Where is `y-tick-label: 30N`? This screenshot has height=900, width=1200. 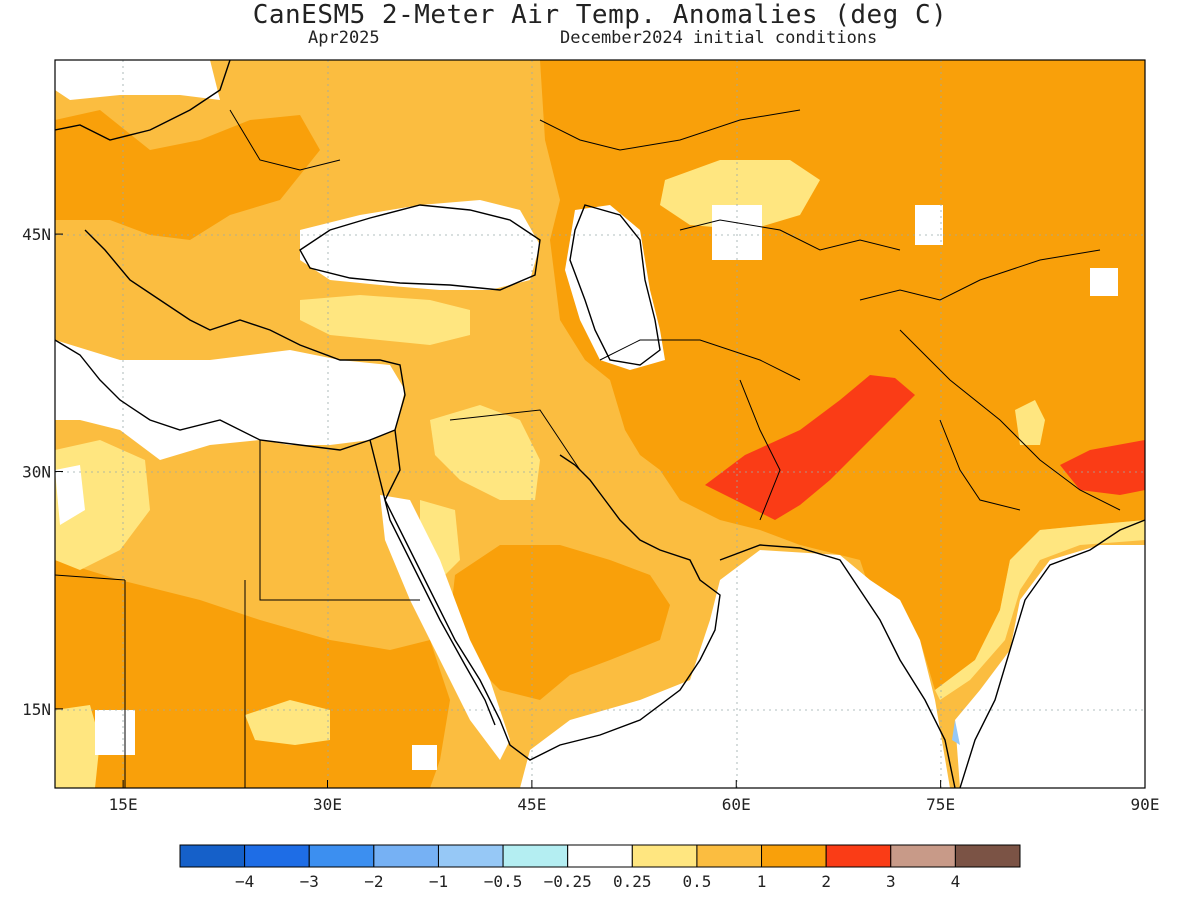 y-tick-label: 30N is located at coordinates (36, 471).